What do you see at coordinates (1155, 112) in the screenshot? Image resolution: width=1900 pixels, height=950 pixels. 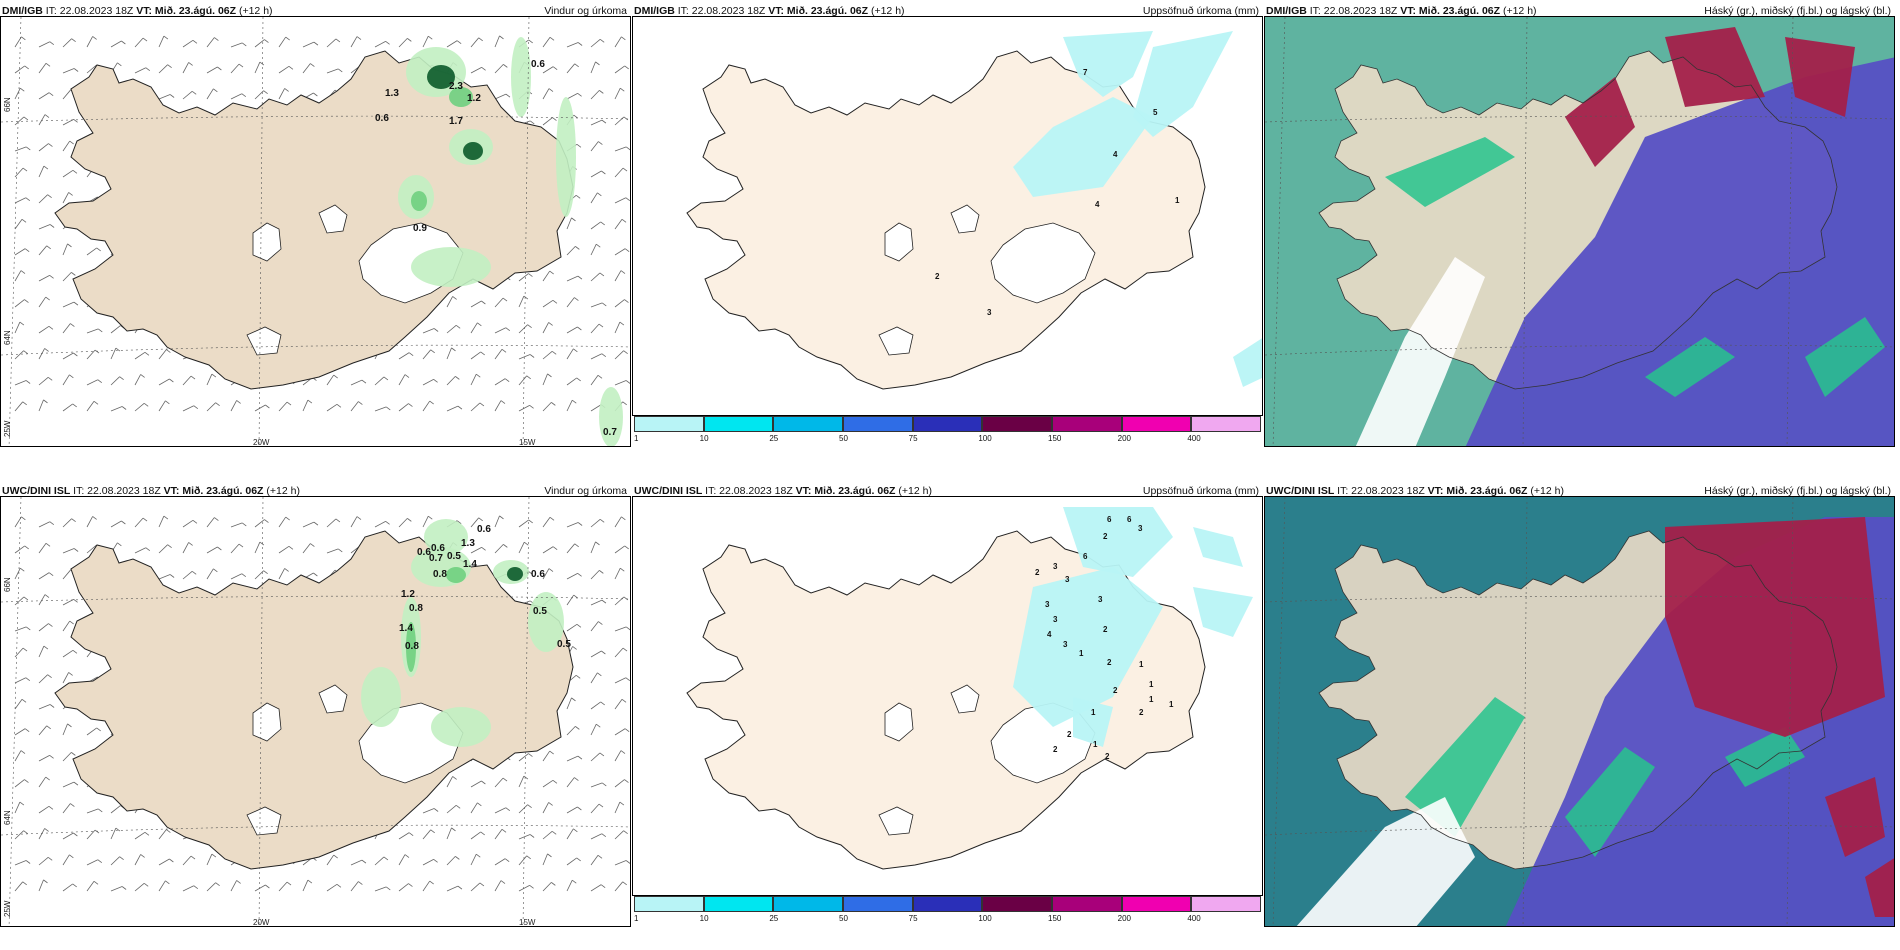 I see `accum-value-label: 5` at bounding box center [1155, 112].